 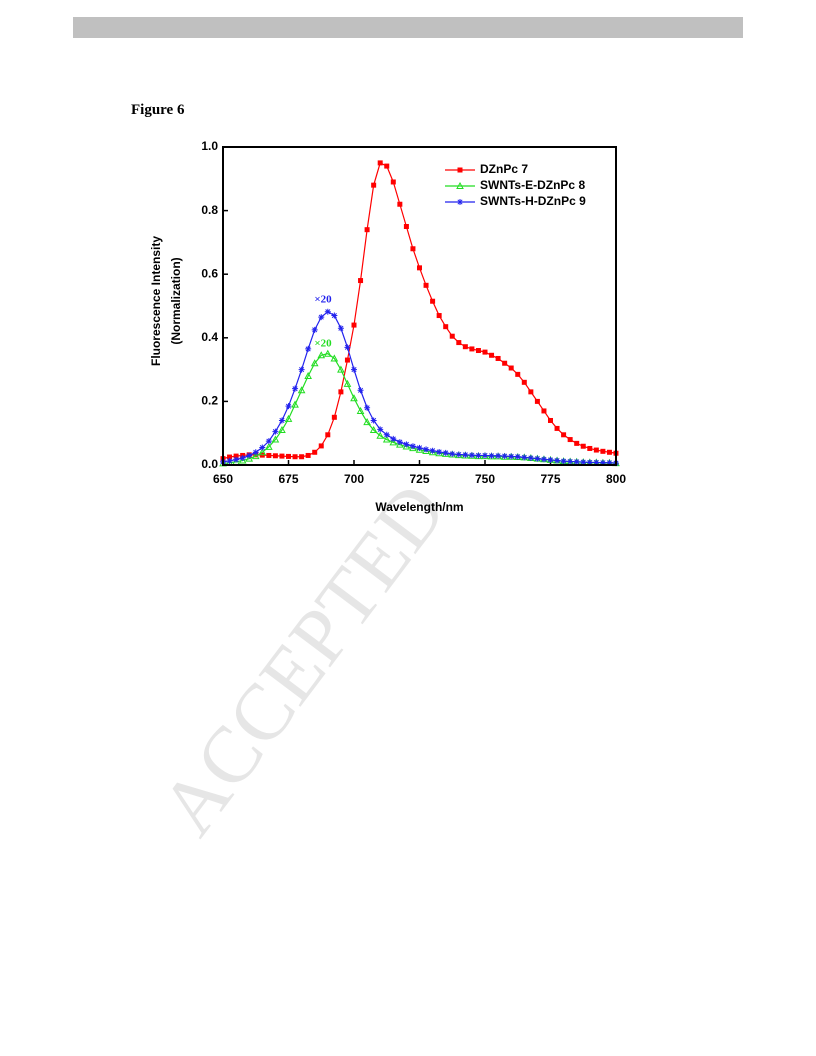 I want to click on y-tick-label: 0.8, so click(x=209, y=210).